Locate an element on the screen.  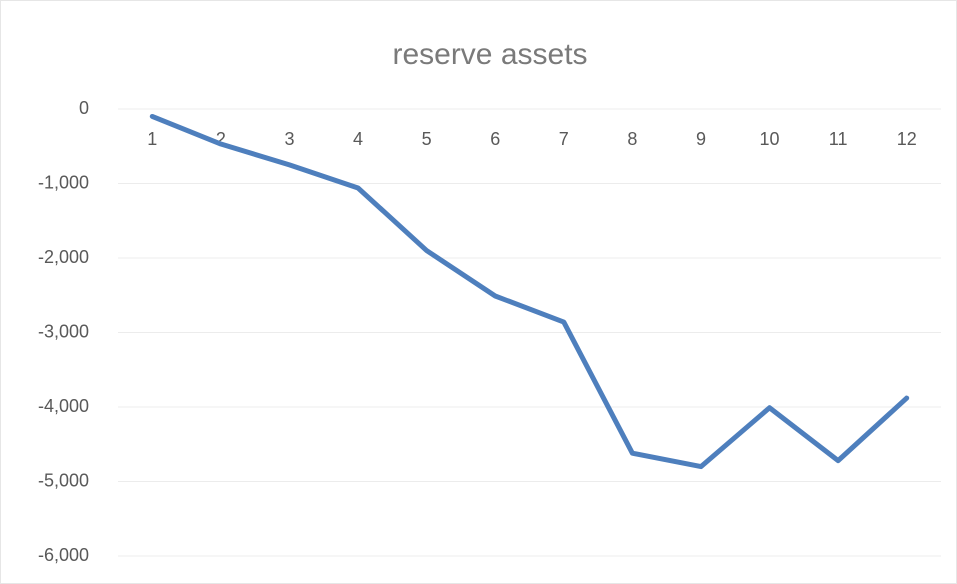
x-tick-label: 12 is located at coordinates (907, 139).